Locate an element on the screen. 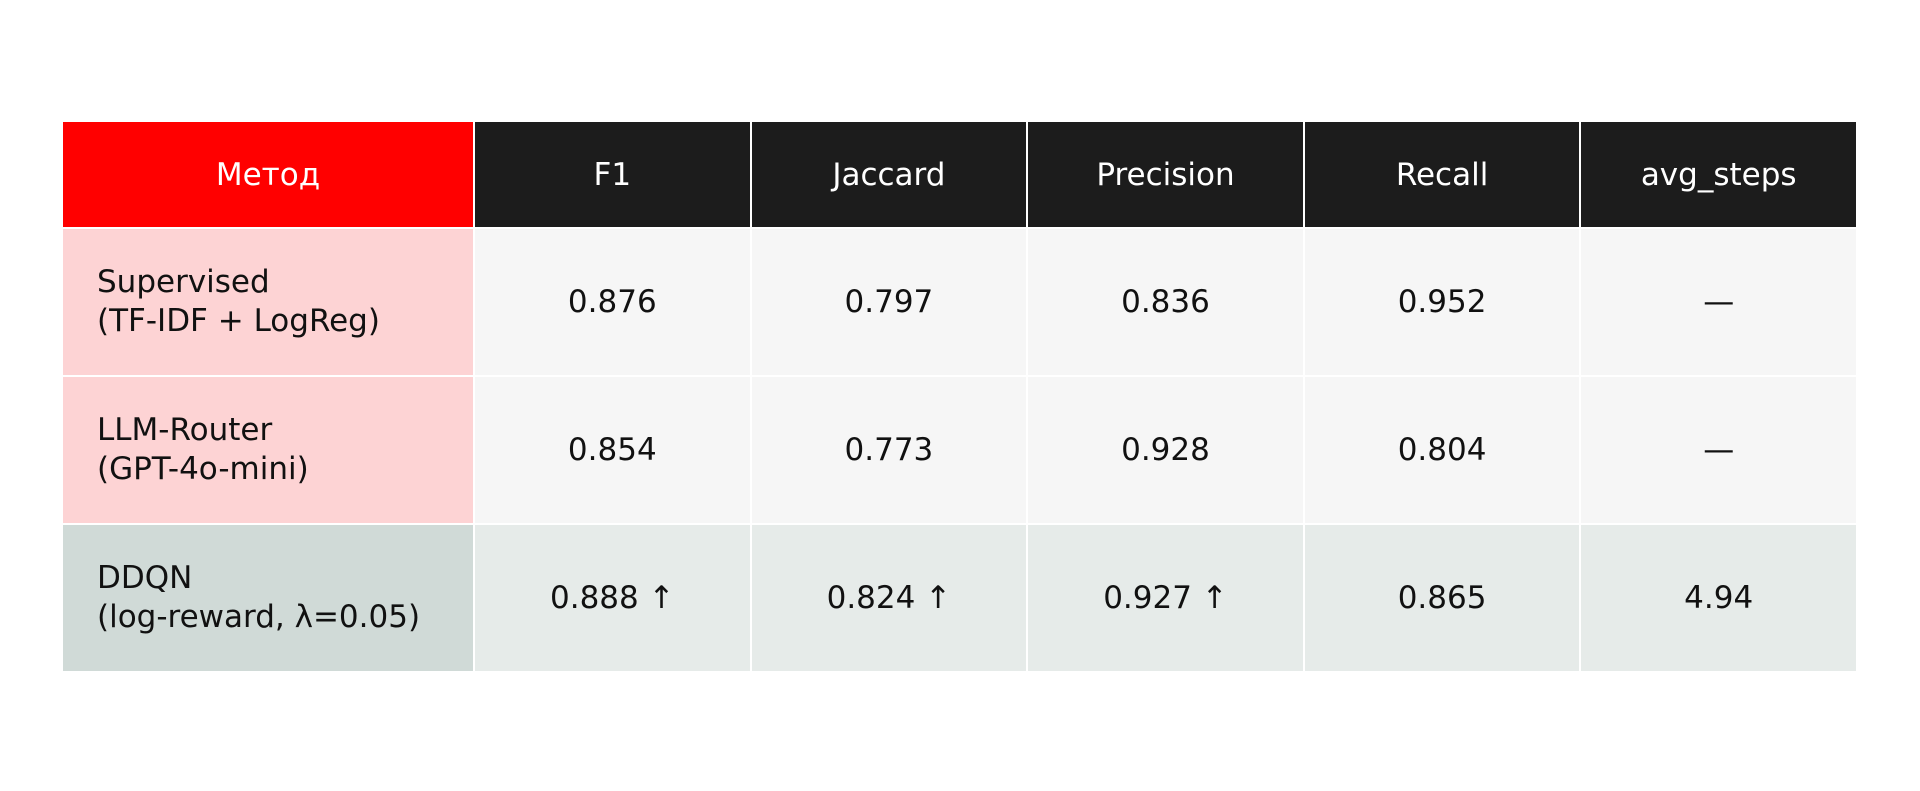  method-cell: Supervised (TF-IDF + LogReg) is located at coordinates (268, 302).